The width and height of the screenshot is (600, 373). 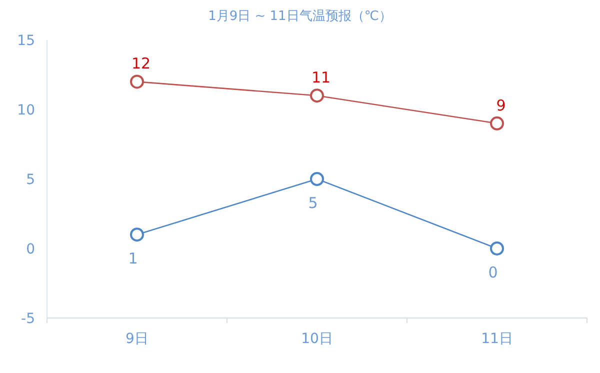 I want to click on data-label: 11, so click(x=321, y=77).